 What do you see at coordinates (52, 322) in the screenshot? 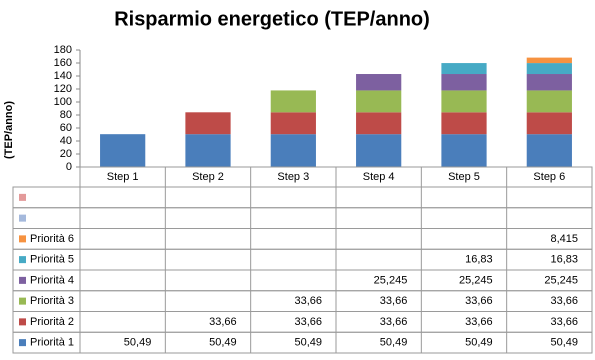
I see `legend-label: Priorità 2` at bounding box center [52, 322].